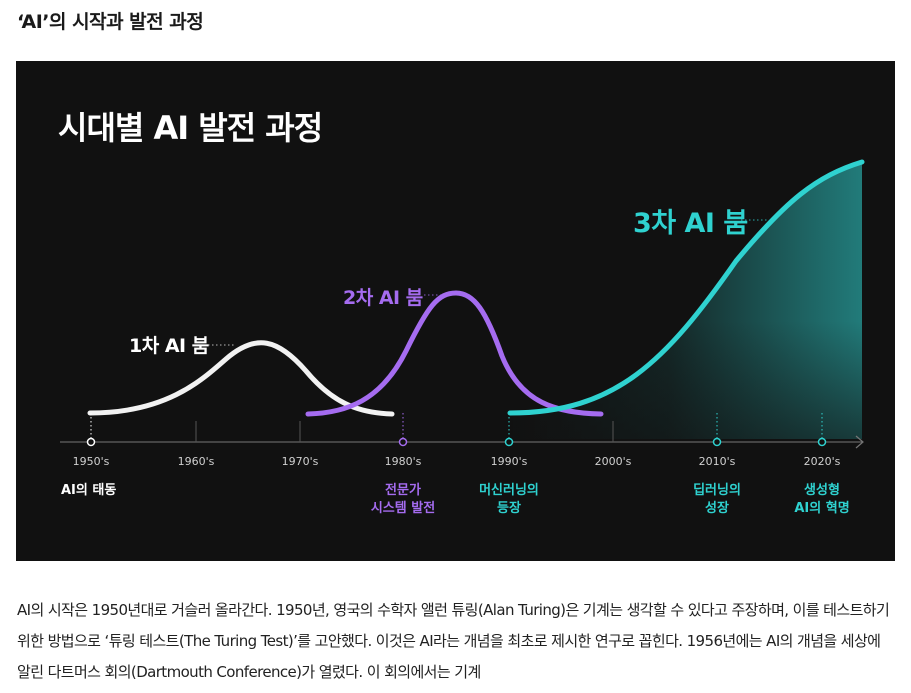  I want to click on event-label: AI의 태동, so click(89, 490).